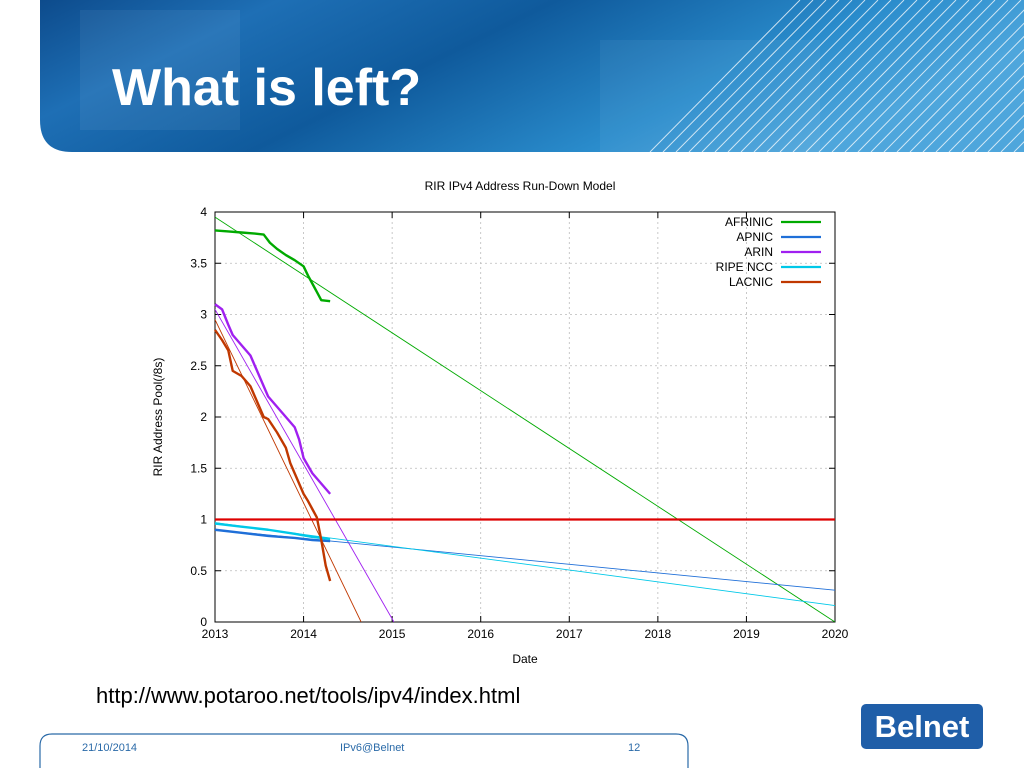 The image size is (1024, 768). What do you see at coordinates (203, 212) in the screenshot?
I see `y-tick-label: 4` at bounding box center [203, 212].